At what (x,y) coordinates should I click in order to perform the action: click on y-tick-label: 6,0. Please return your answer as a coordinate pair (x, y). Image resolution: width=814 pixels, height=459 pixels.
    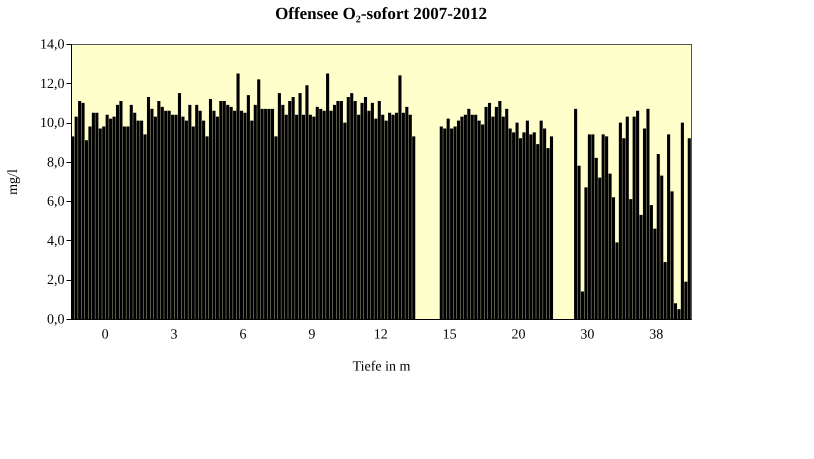
    Looking at the image, I should click on (55, 202).